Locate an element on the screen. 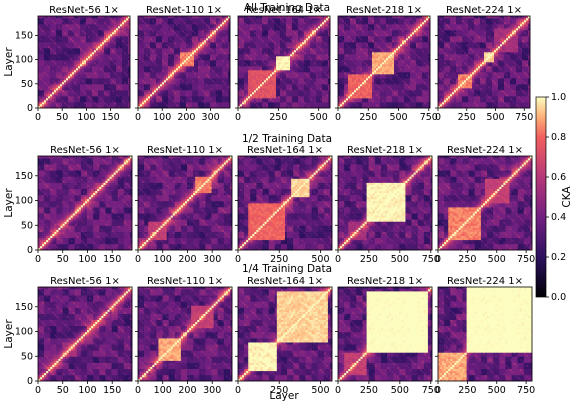  x-tick-label: 0 is located at coordinates (138, 117).